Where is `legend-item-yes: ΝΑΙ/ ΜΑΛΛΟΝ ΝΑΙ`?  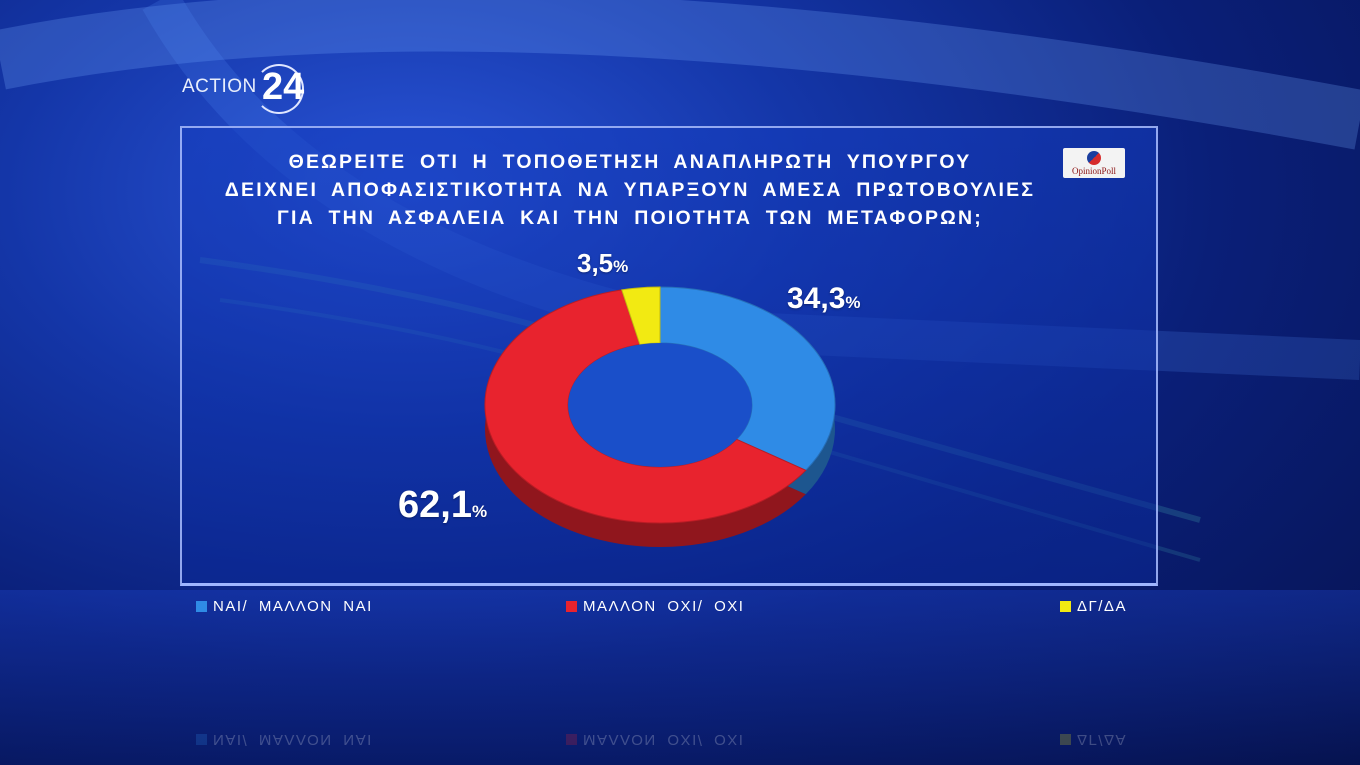
legend-item-yes: ΝΑΙ/ ΜΑΛΛΟΝ ΝΑΙ is located at coordinates (284, 606).